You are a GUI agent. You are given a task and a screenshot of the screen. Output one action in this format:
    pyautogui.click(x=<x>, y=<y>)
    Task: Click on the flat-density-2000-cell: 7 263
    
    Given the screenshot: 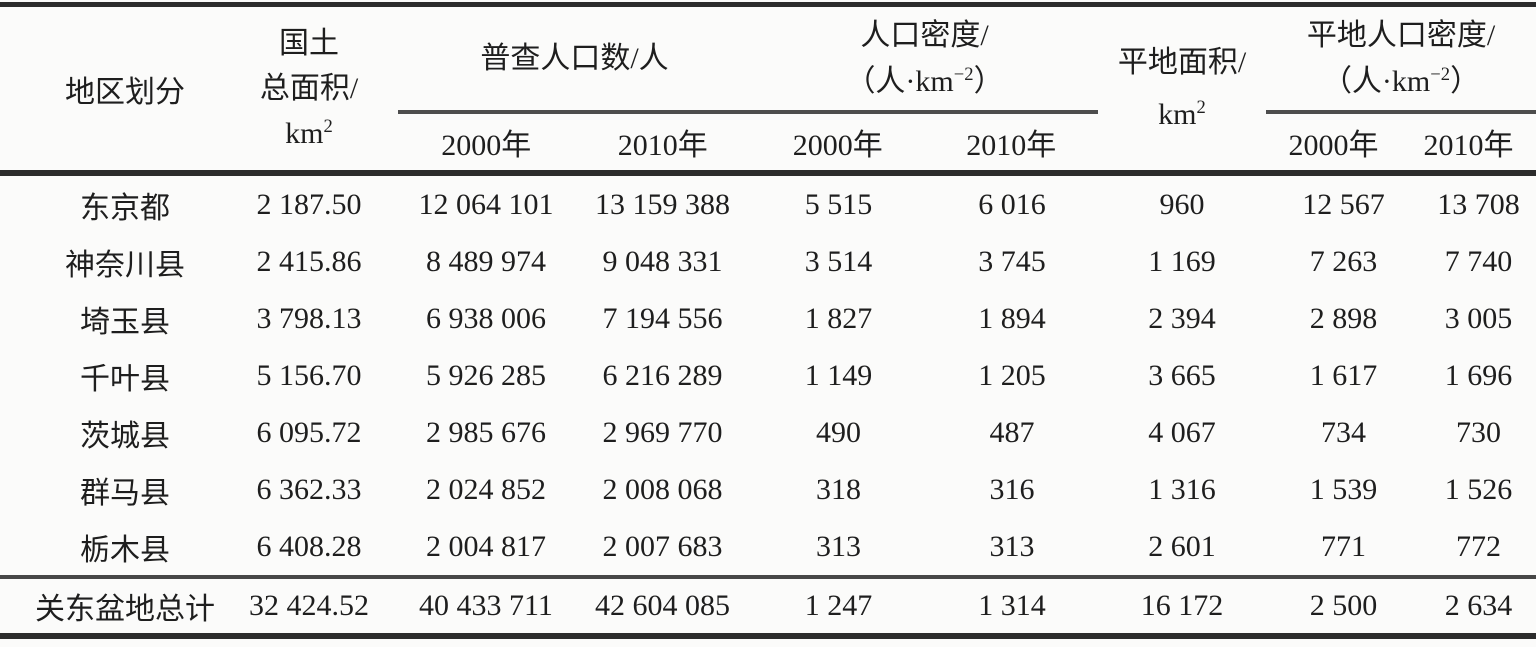 What is the action you would take?
    pyautogui.click(x=1343, y=261)
    